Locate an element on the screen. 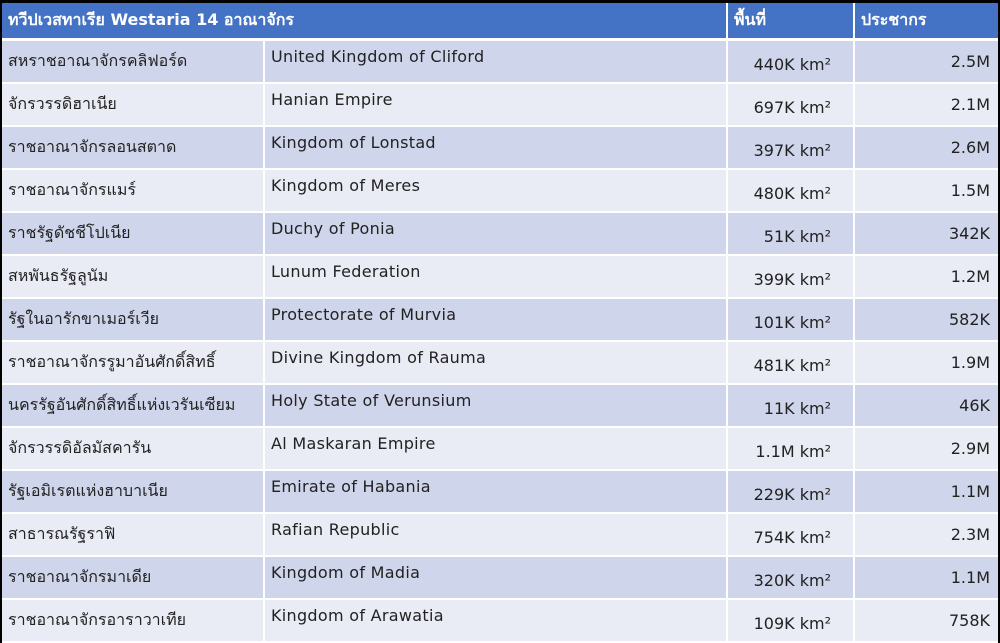 The height and width of the screenshot is (643, 1000). area-cell: 399K km² is located at coordinates (791, 277).